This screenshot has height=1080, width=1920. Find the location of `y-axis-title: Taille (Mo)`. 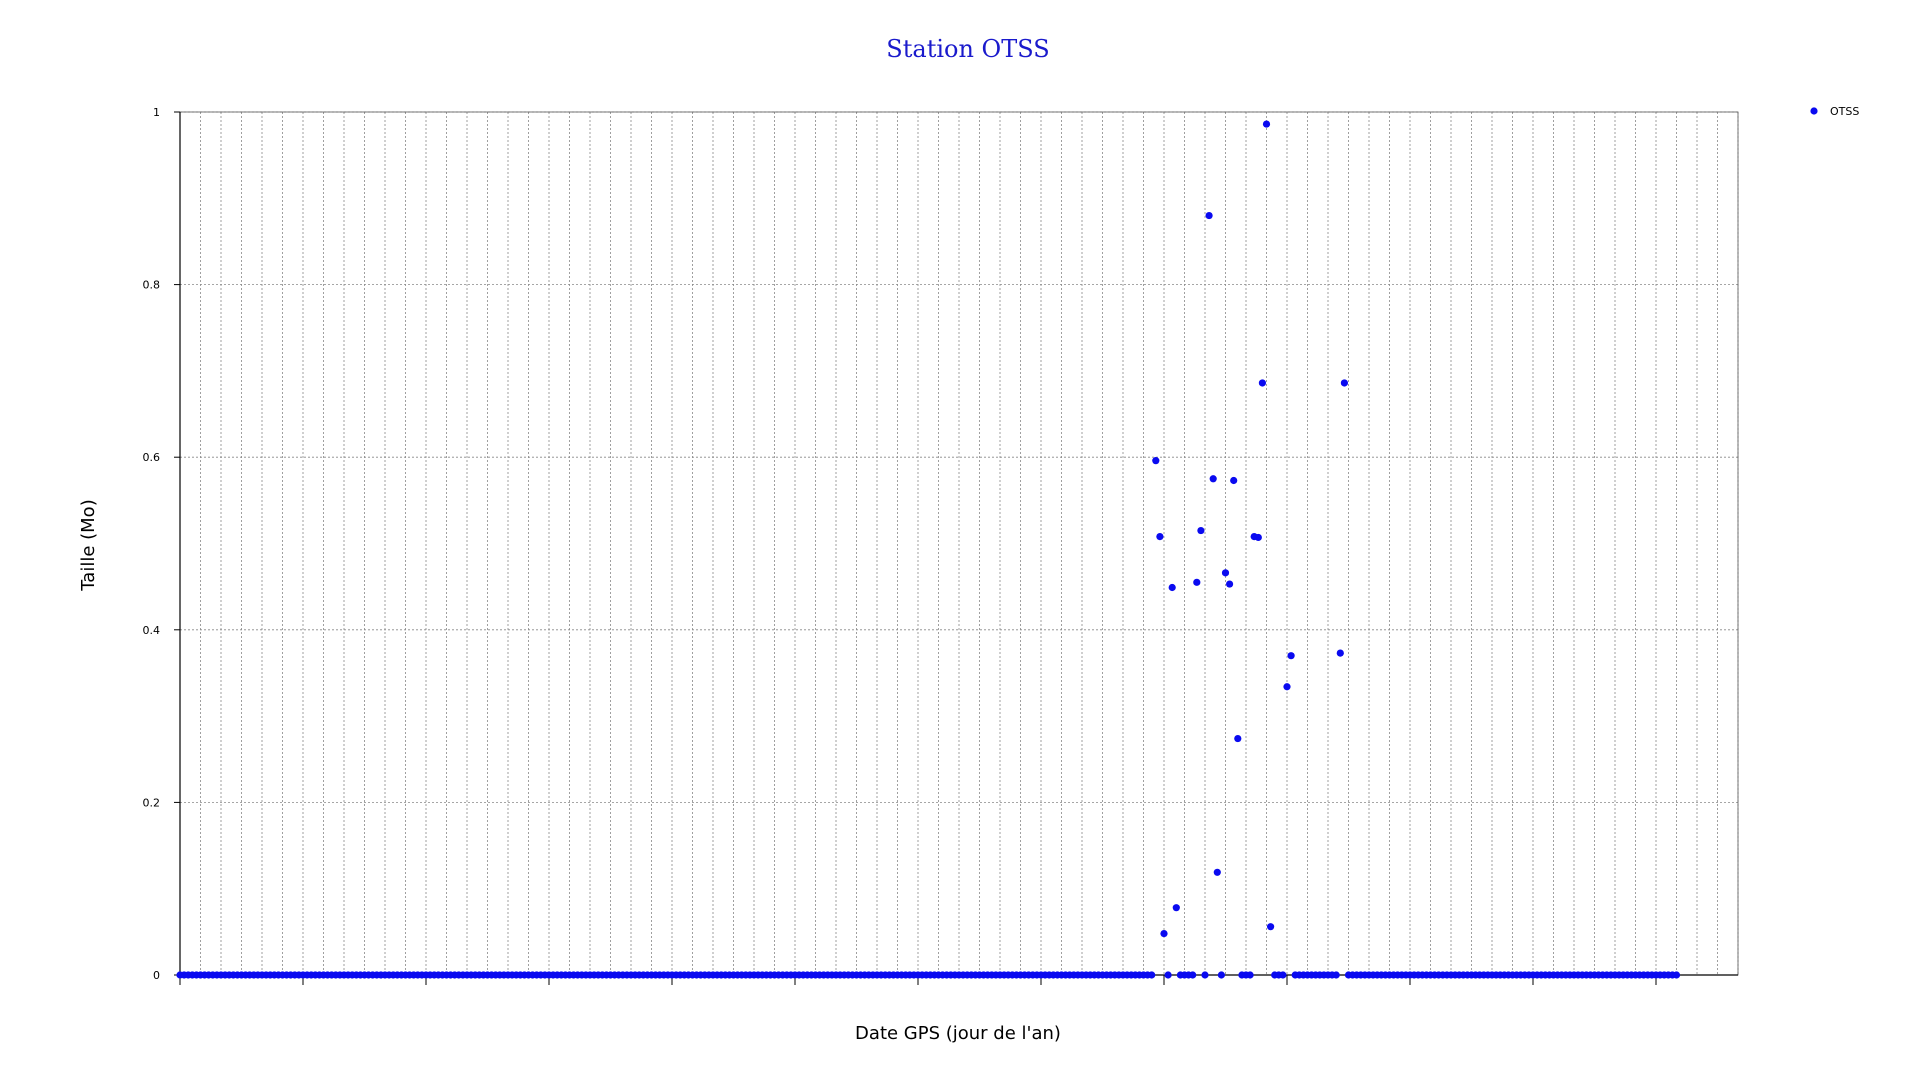

y-axis-title: Taille (Mo) is located at coordinates (88, 545).